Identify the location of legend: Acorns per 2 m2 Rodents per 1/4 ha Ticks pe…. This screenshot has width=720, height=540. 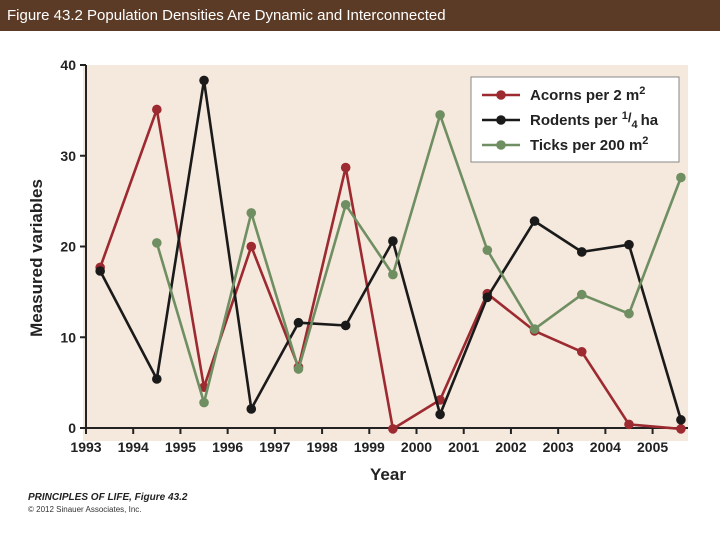
(575, 119).